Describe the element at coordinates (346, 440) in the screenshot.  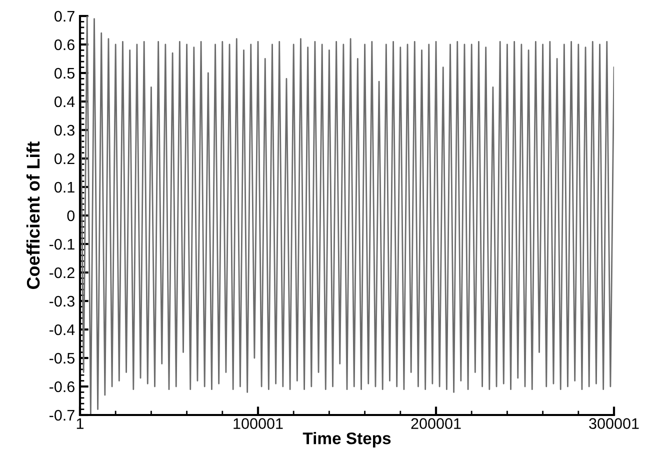
I see `x-axis-title: Time Steps` at that location.